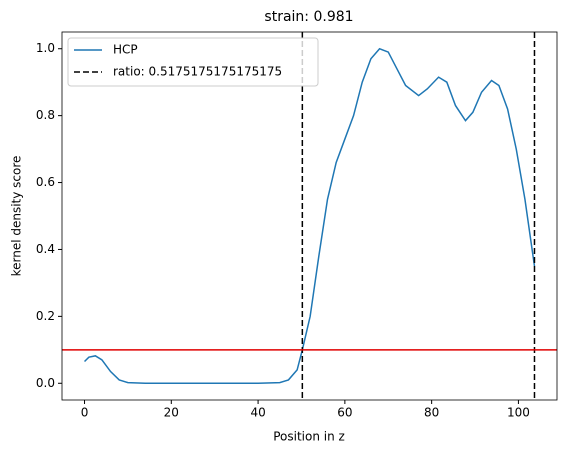 This screenshot has width=567, height=454. What do you see at coordinates (193, 62) in the screenshot?
I see `legend-box` at bounding box center [193, 62].